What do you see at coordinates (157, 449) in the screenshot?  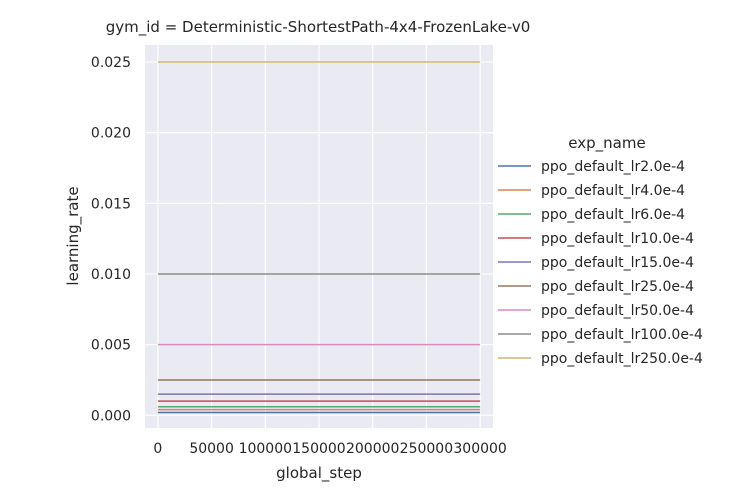 I see `x-tick-label: 0` at bounding box center [157, 449].